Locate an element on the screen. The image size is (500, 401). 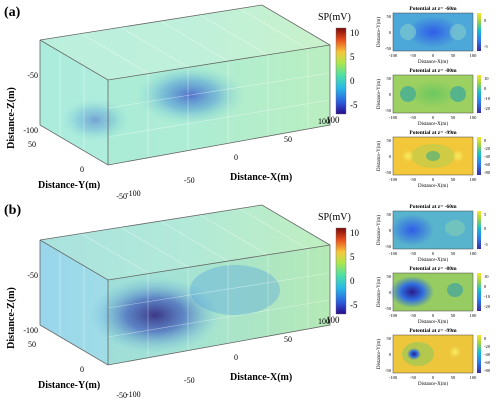
z-tick: -50 is located at coordinates (32, 75).